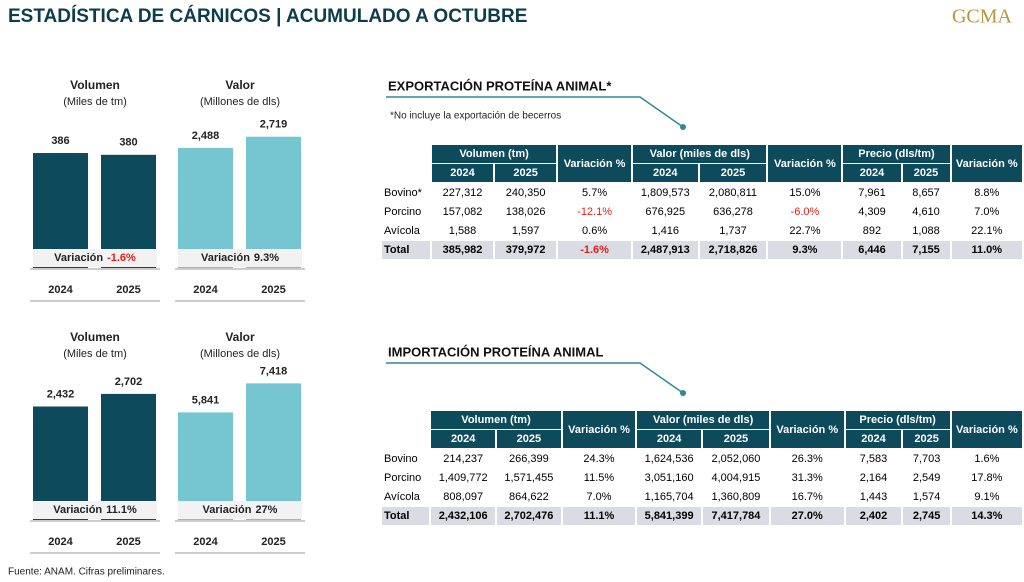  Describe the element at coordinates (665, 231) in the screenshot. I see `cell: 1,416` at that location.